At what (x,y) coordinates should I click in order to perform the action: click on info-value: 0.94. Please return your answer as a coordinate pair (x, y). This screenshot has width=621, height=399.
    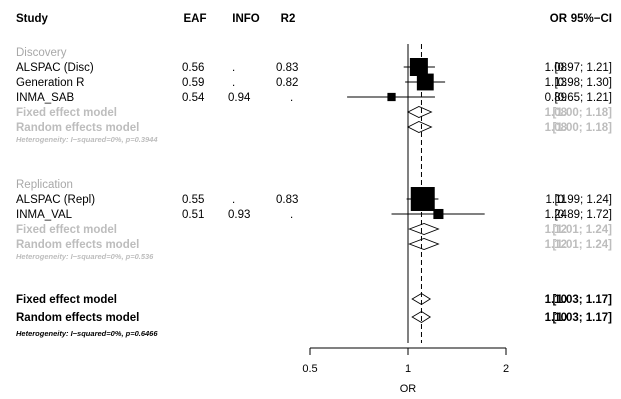
    Looking at the image, I should click on (239, 98).